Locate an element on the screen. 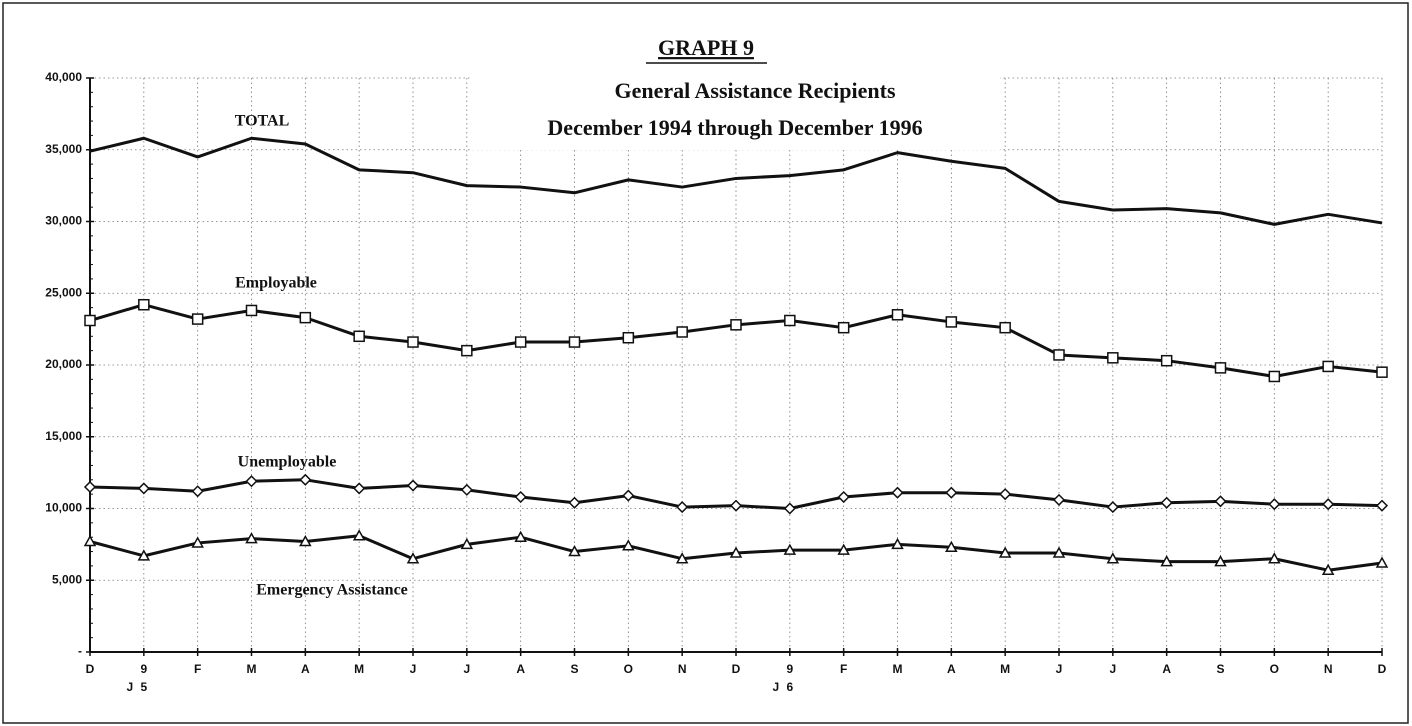 This screenshot has width=1412, height=726. y-tick-label: 35,000 is located at coordinates (63, 149).